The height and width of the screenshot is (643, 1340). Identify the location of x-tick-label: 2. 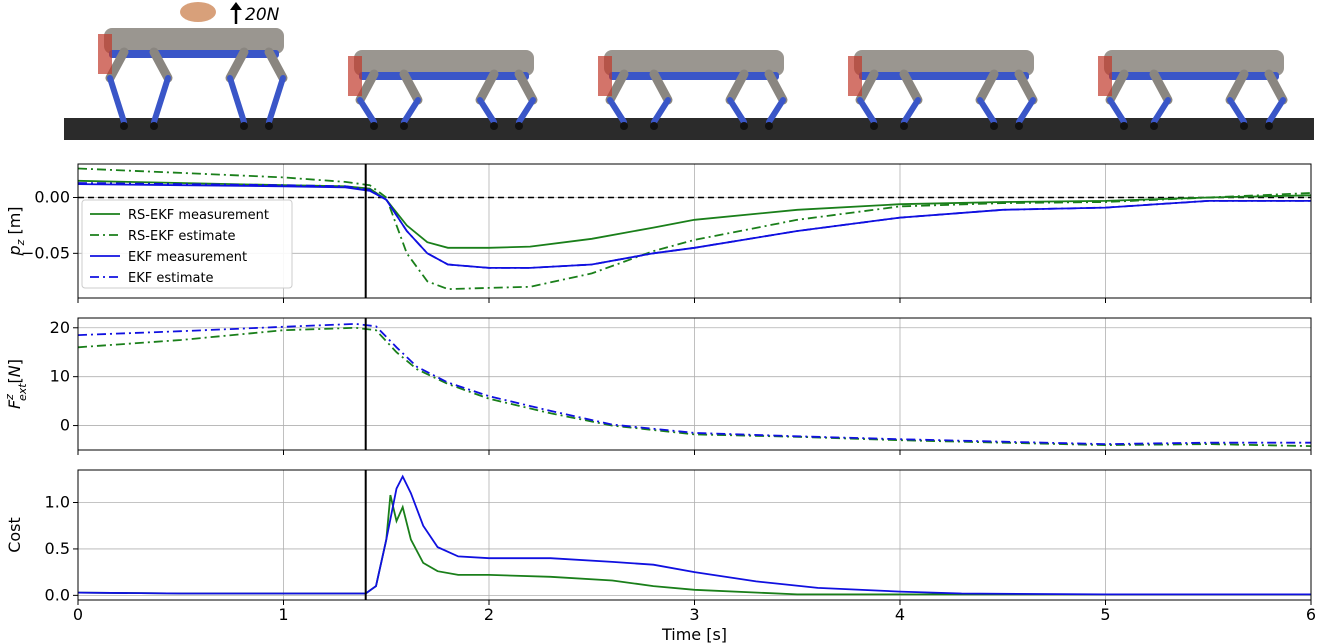
(489, 614).